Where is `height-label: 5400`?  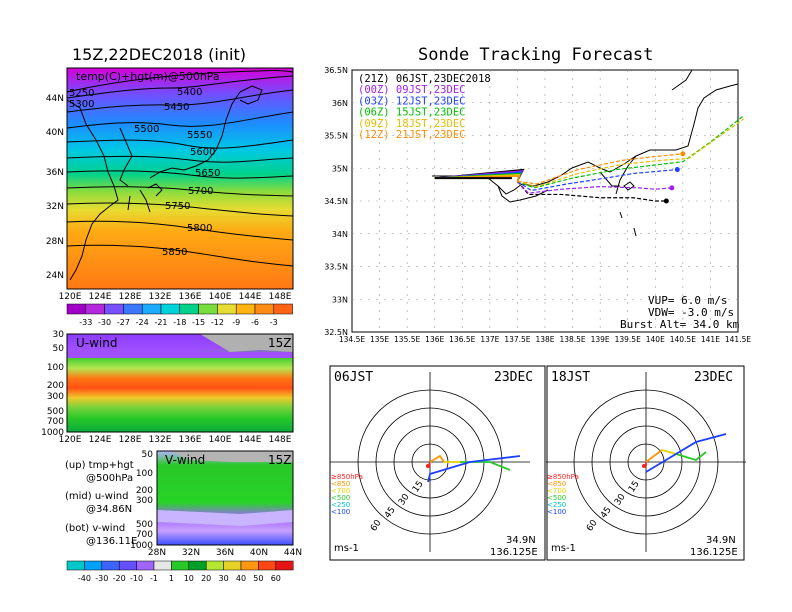 height-label: 5400 is located at coordinates (189, 92).